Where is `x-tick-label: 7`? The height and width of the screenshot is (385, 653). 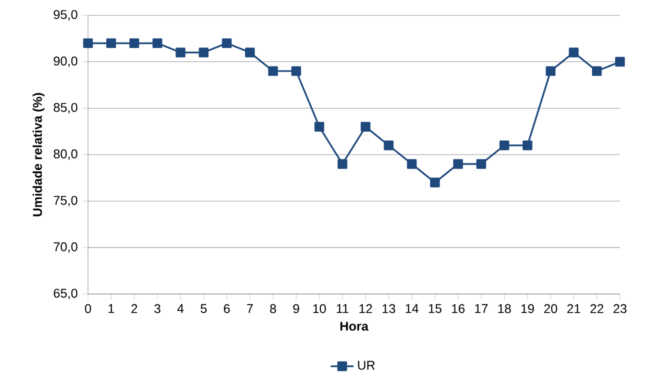 x-tick-label: 7 is located at coordinates (250, 308).